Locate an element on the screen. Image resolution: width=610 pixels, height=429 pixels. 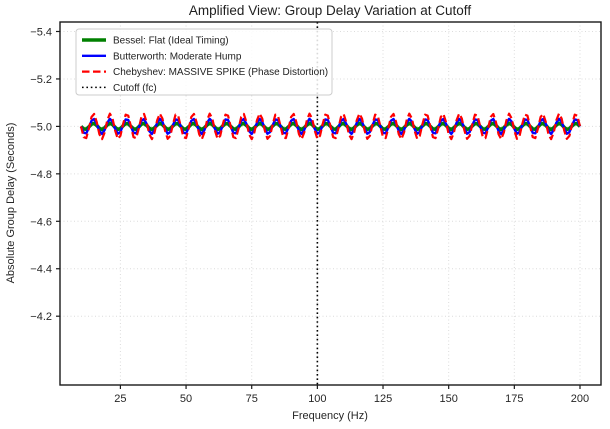
x-tick-label: 100 is located at coordinates (317, 399).